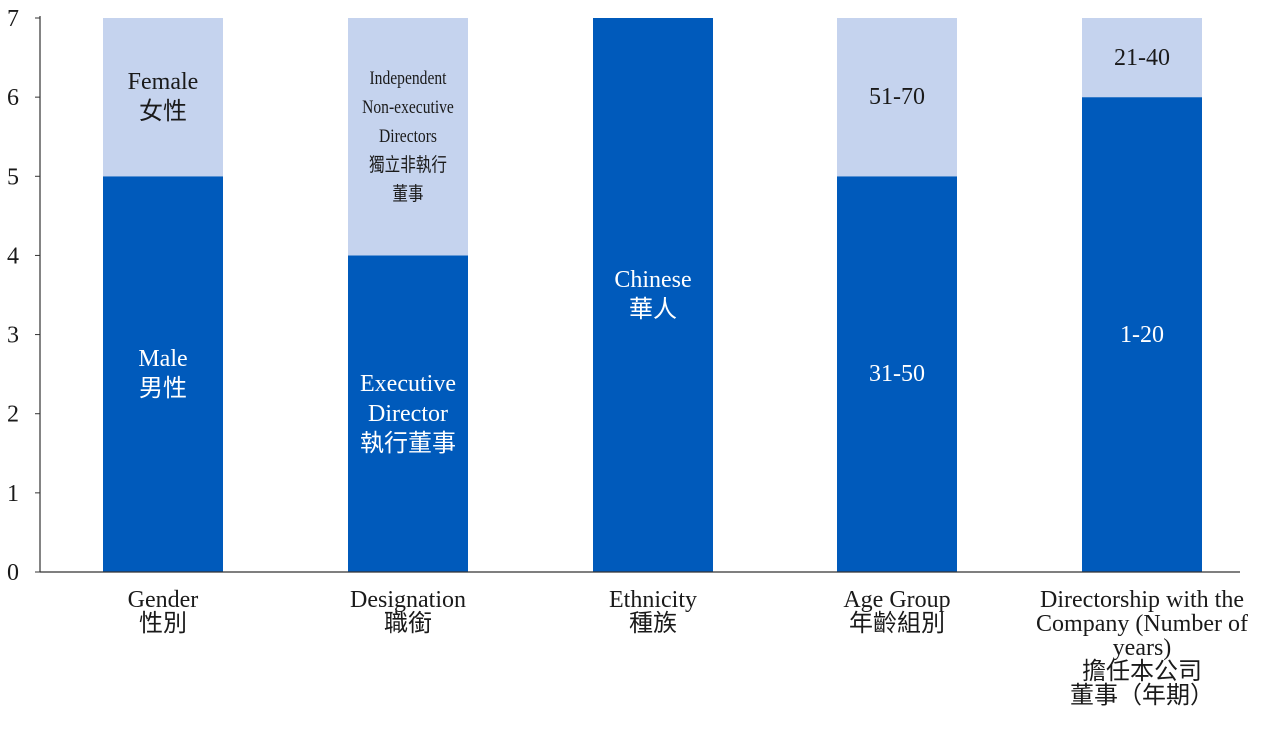 This screenshot has width=1278, height=733. I want to click on x-category-label: Designation 職銜, so click(408, 612).